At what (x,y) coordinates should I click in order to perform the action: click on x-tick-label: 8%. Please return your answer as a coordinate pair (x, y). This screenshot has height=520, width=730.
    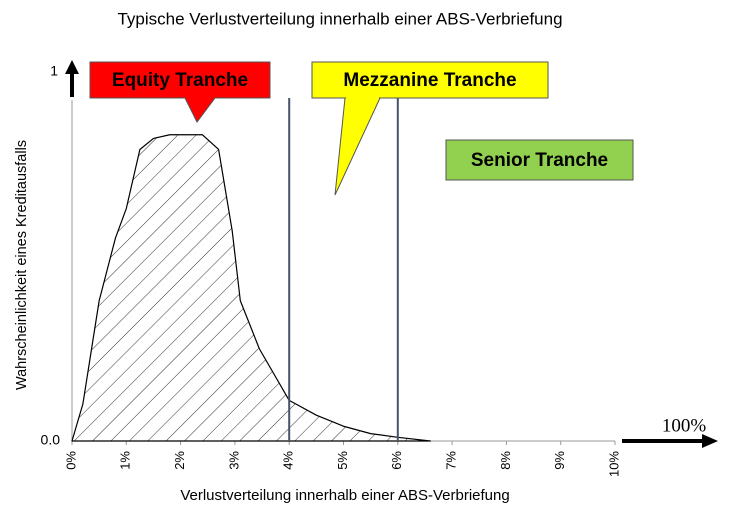
    Looking at the image, I should click on (505, 460).